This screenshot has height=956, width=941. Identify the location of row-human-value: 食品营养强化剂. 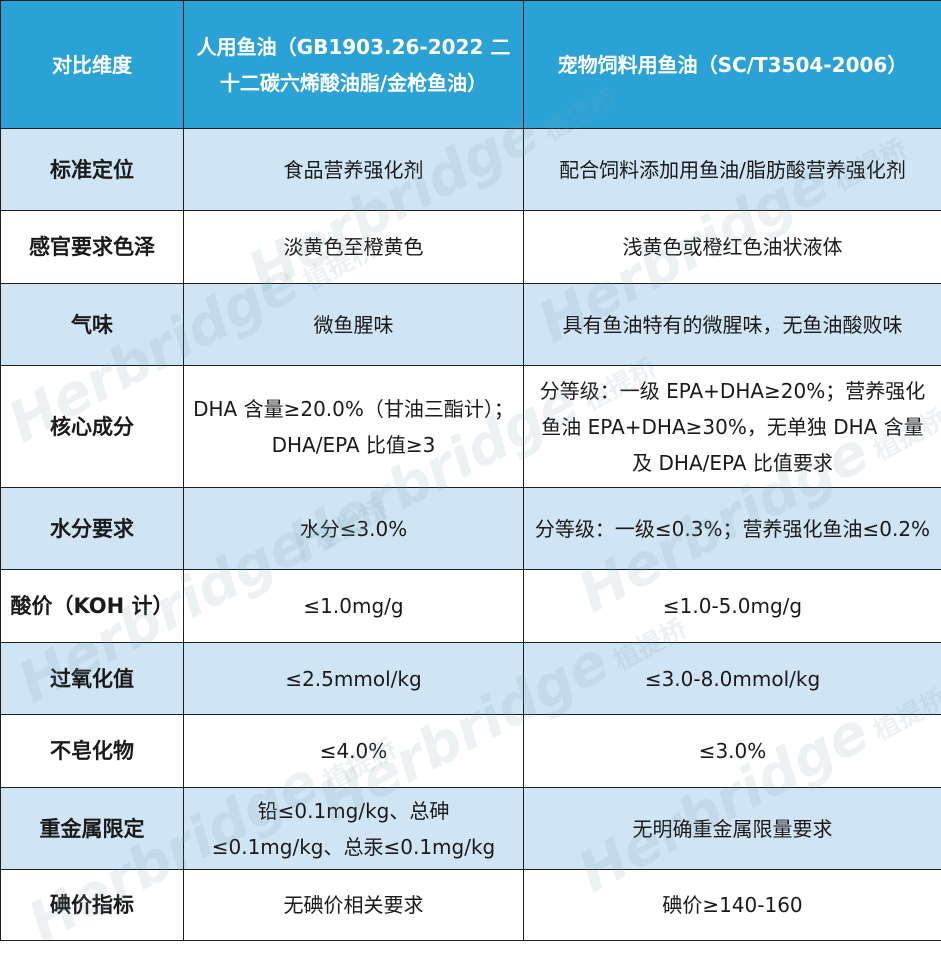
(354, 170).